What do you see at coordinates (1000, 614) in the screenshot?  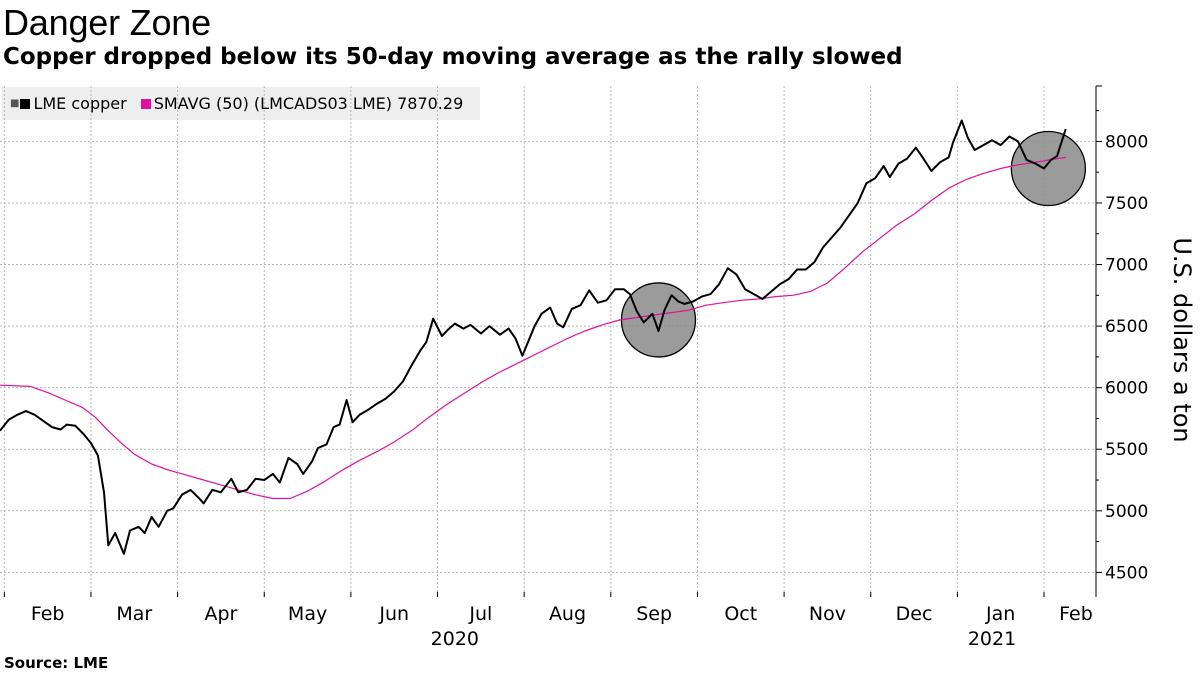 I see `x-tick-label: Jan` at bounding box center [1000, 614].